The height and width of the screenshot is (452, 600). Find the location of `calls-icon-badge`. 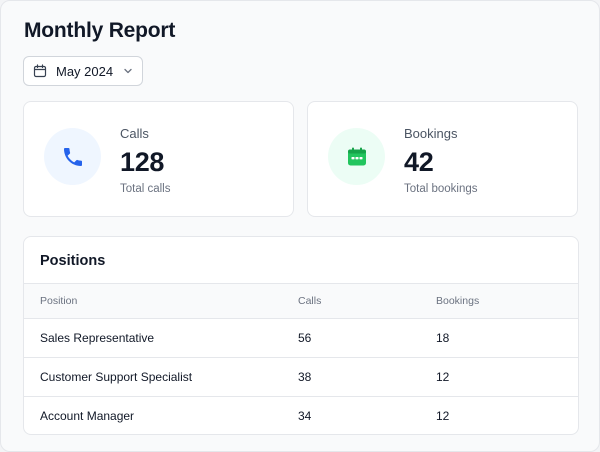

calls-icon-badge is located at coordinates (72, 156).